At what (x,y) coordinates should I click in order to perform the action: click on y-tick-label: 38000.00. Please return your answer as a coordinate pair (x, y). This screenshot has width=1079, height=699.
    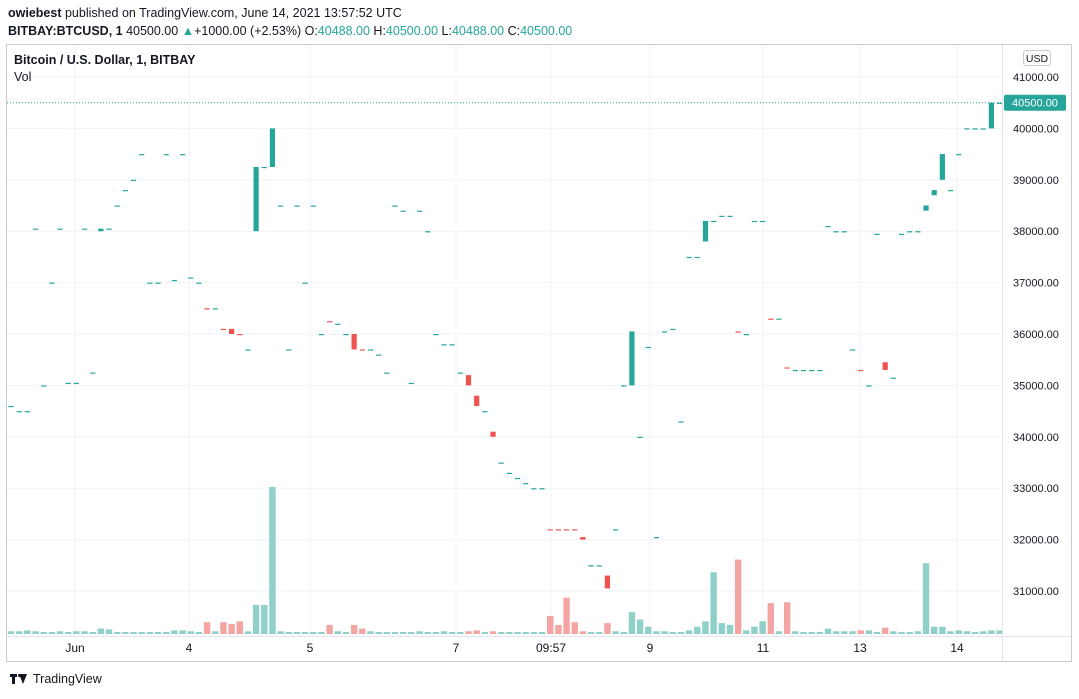
    Looking at the image, I should click on (1036, 232).